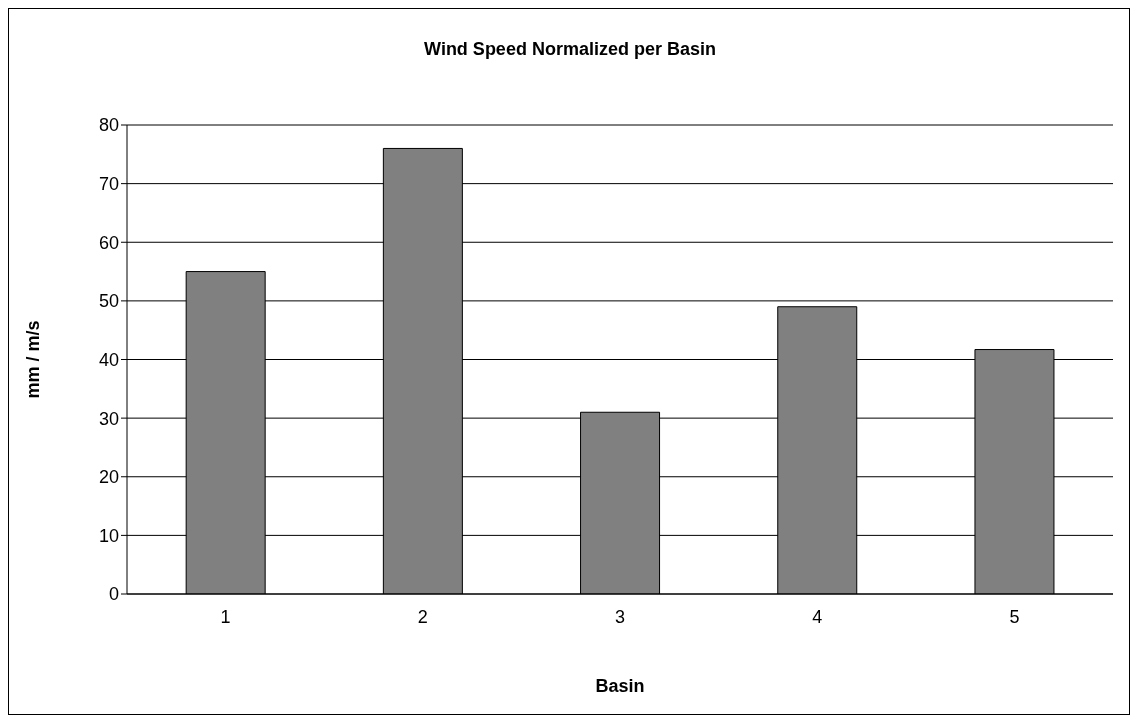 Image resolution: width=1138 pixels, height=723 pixels. What do you see at coordinates (108, 477) in the screenshot?
I see `y-tick-label: 20` at bounding box center [108, 477].